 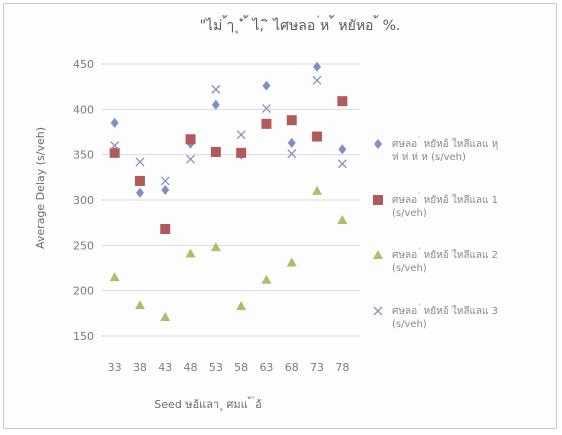 I want to click on chart-title: "ไม่ ้ๅ ุ ํ ้ ไ, ิ ไศษลอ ่ห ้ หยัหอ ้ %., so click(x=300, y=24).